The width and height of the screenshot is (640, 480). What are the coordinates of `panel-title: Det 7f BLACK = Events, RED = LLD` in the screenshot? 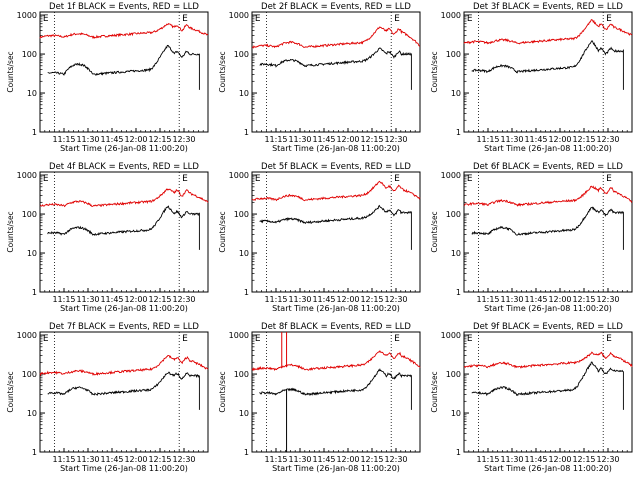 It's located at (124, 327).